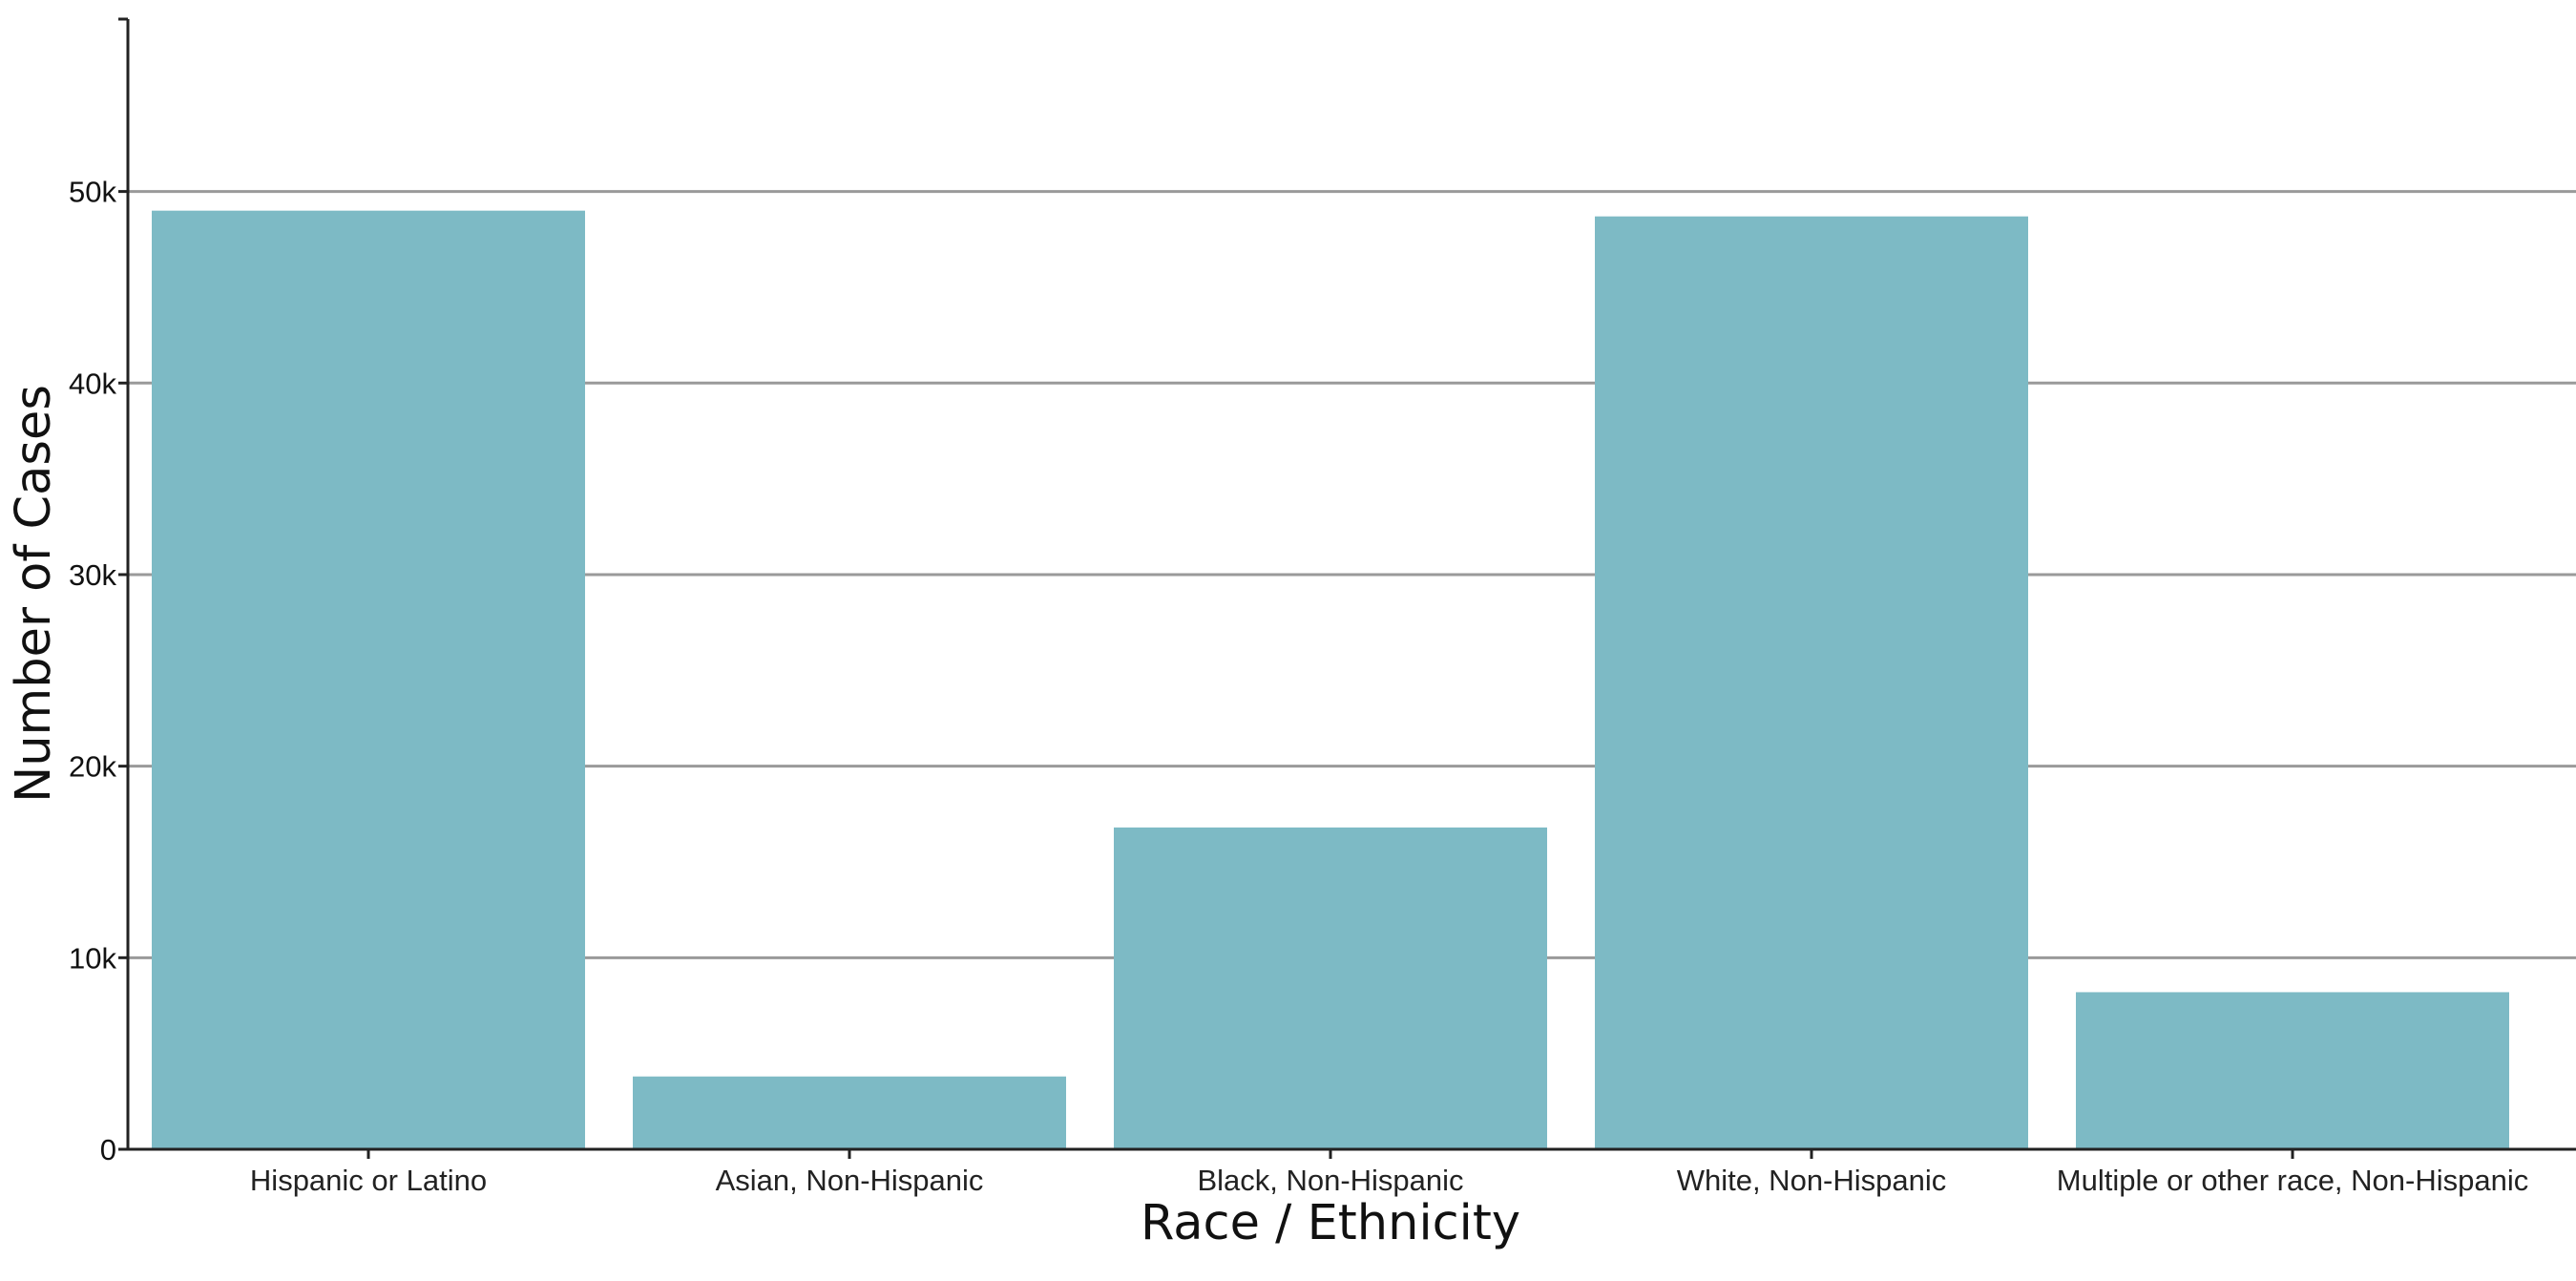 This screenshot has width=2576, height=1281. Describe the element at coordinates (92, 193) in the screenshot. I see `y-tick-label-5: 50k` at that location.